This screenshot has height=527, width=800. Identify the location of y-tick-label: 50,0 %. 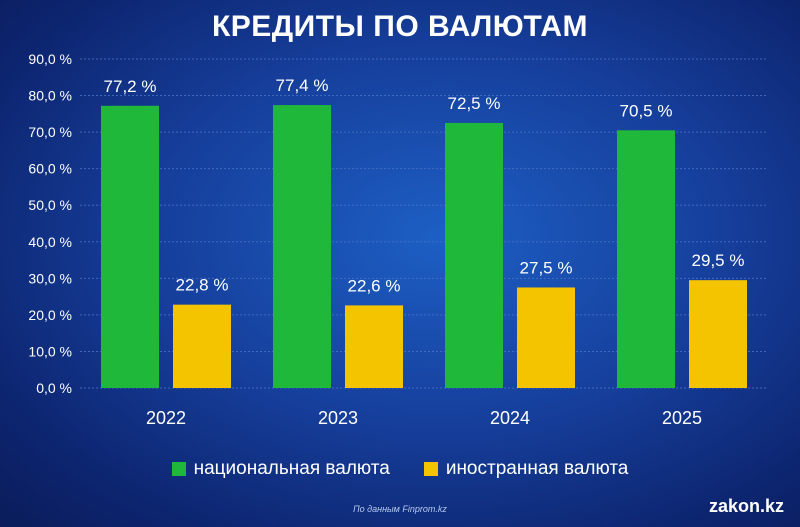
(50, 205).